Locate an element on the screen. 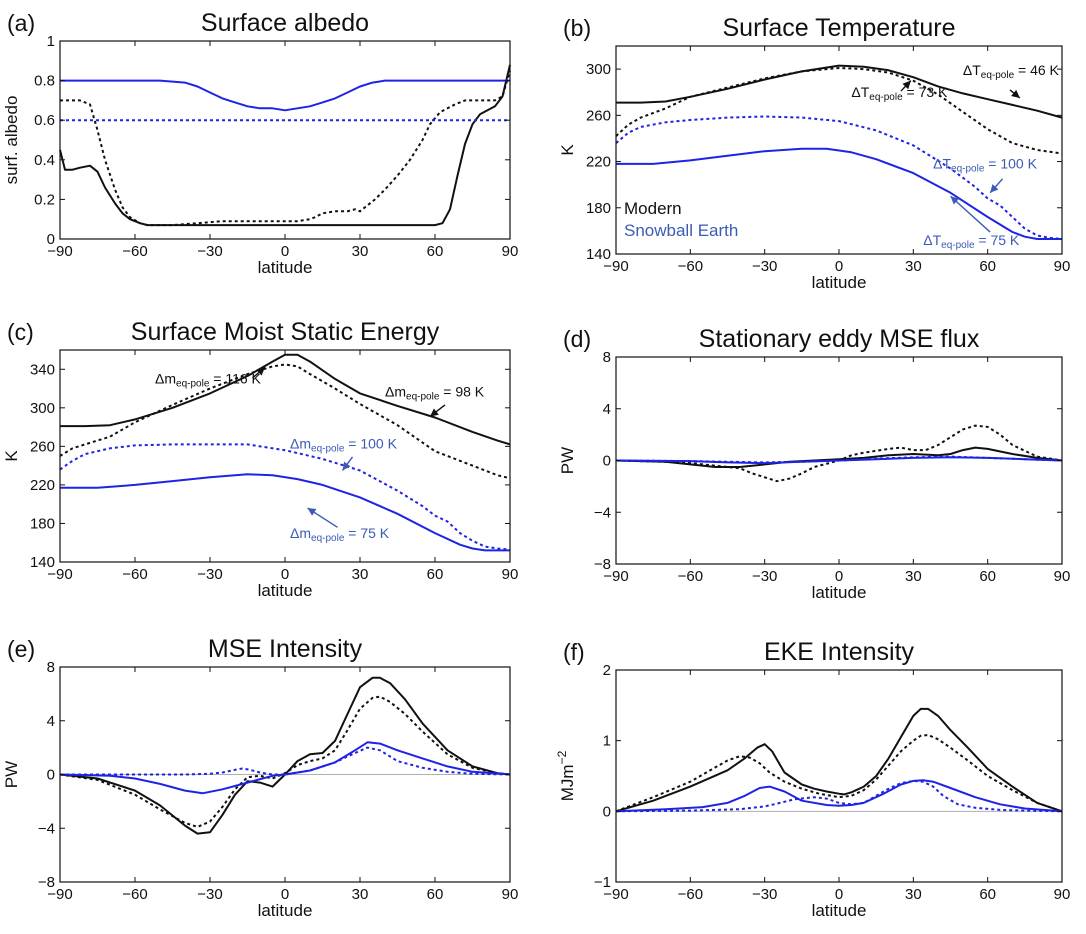  legend-entry: Modern is located at coordinates (653, 208).